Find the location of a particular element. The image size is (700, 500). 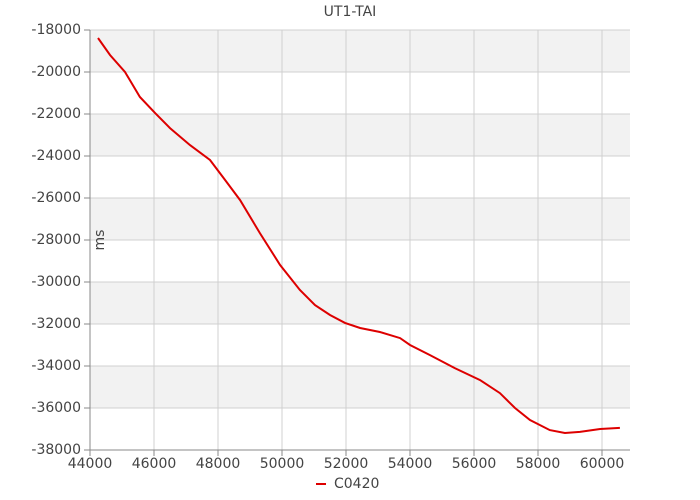

y-tick-label: -32000 is located at coordinates (56, 324).